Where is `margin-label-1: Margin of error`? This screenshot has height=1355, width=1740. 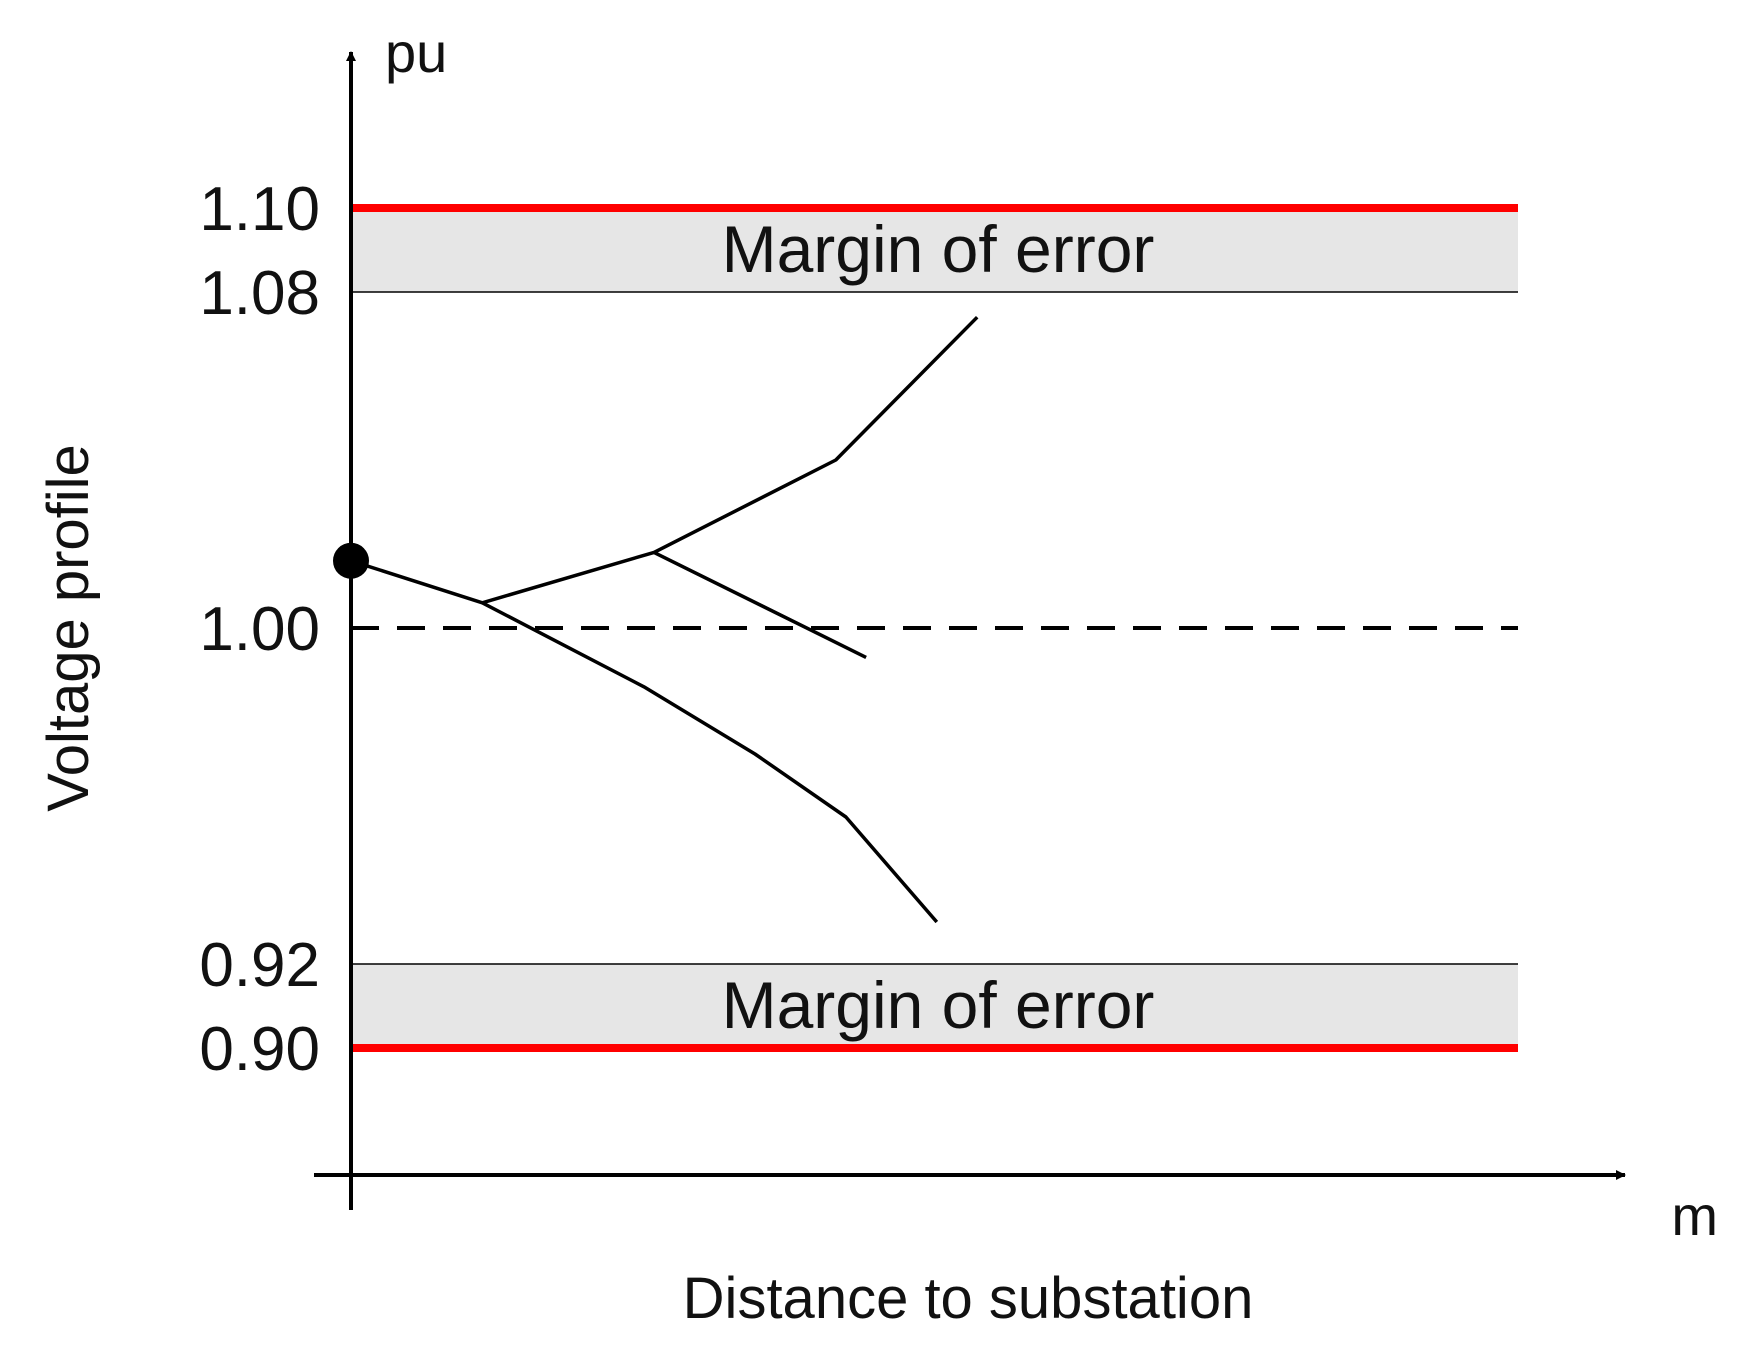 margin-label-1: Margin of error is located at coordinates (938, 249).